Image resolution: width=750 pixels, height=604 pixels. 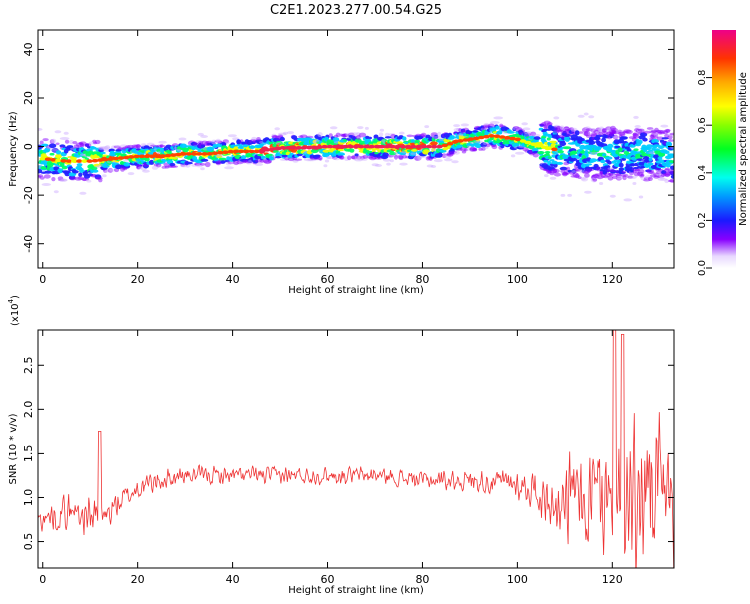 I want to click on spectrogram-y-tick-label: 20, so click(x=28, y=98).